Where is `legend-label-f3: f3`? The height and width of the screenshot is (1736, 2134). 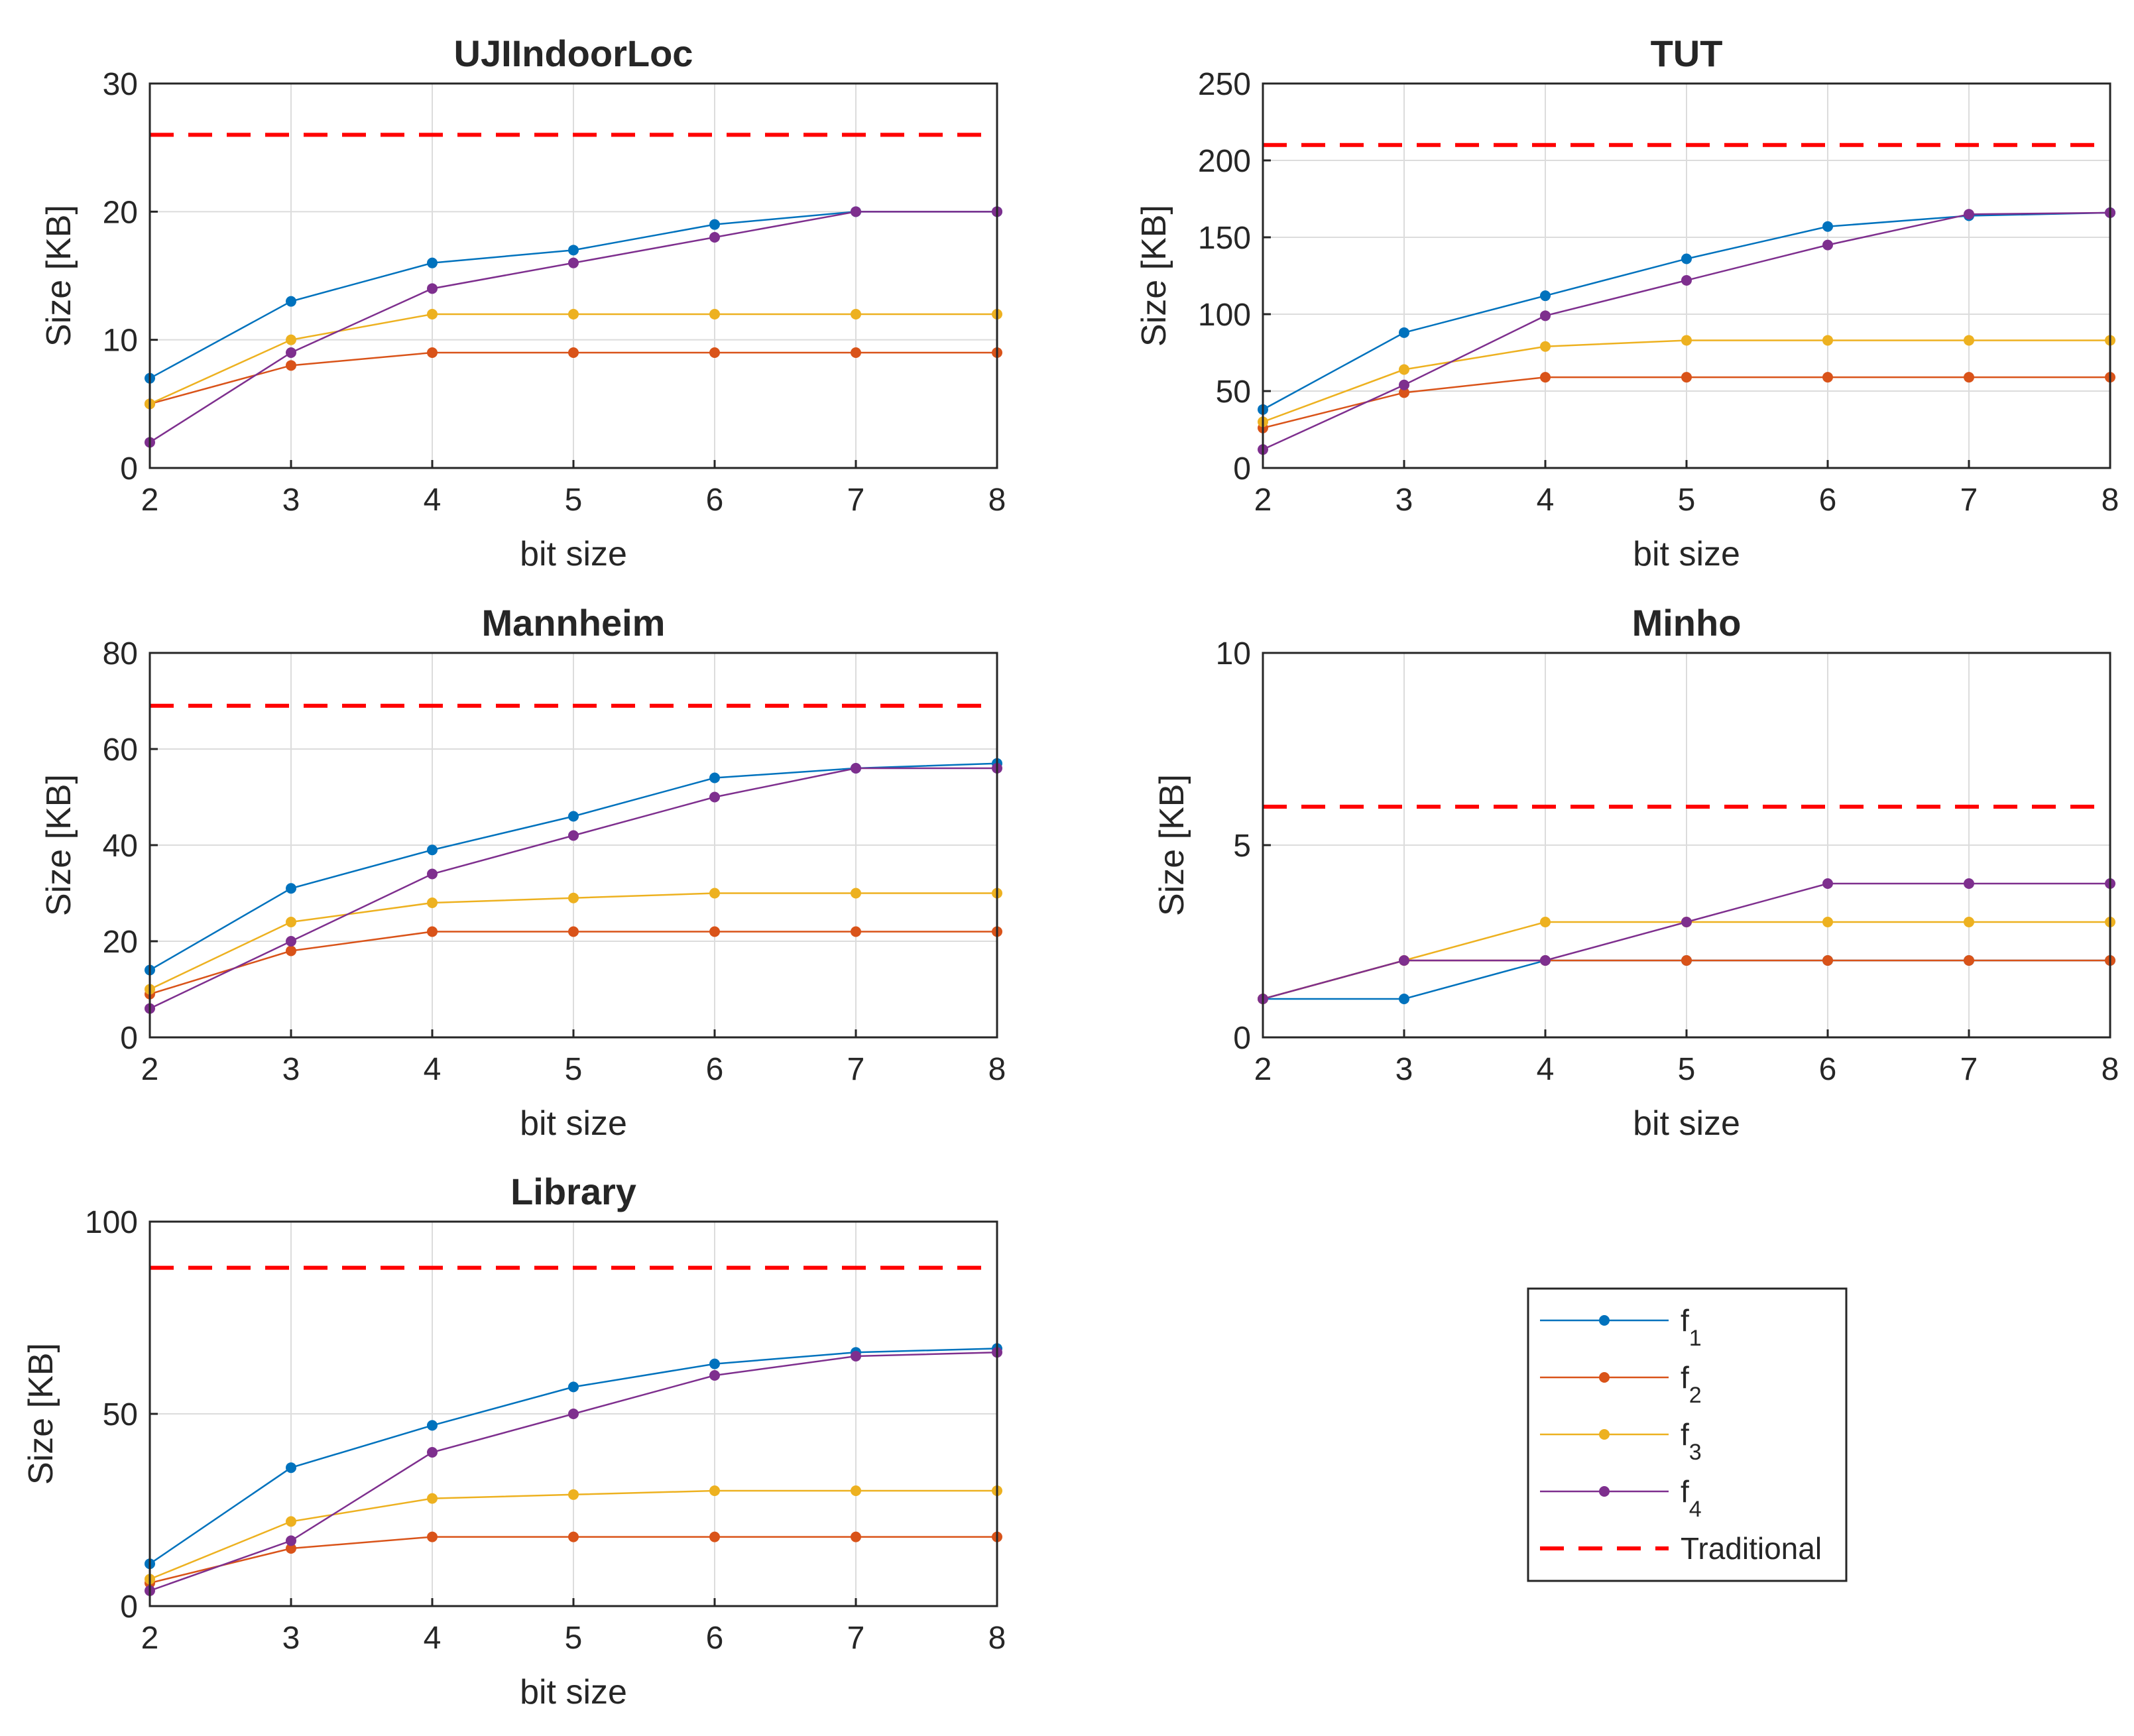
legend-label-f3: f3 is located at coordinates (1691, 1441).